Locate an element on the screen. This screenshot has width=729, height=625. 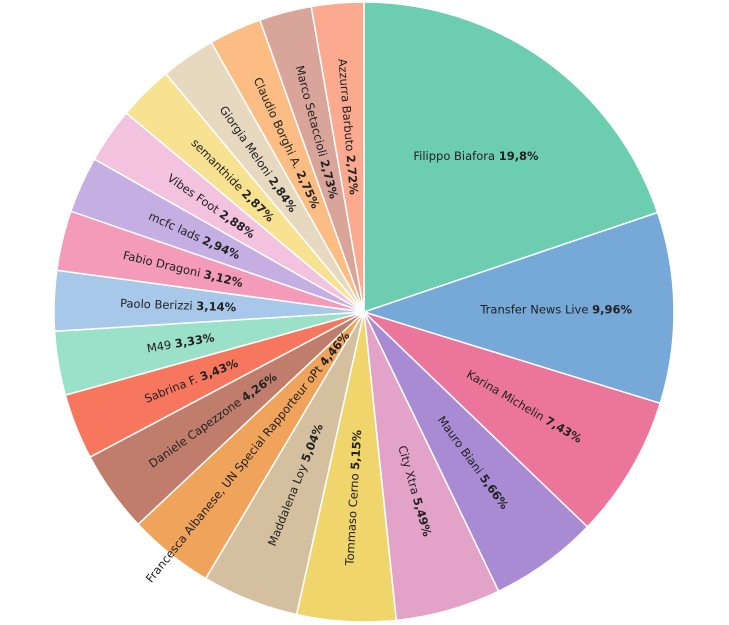
slice-label: Filippo Biafora 19,8% is located at coordinates (476, 155).